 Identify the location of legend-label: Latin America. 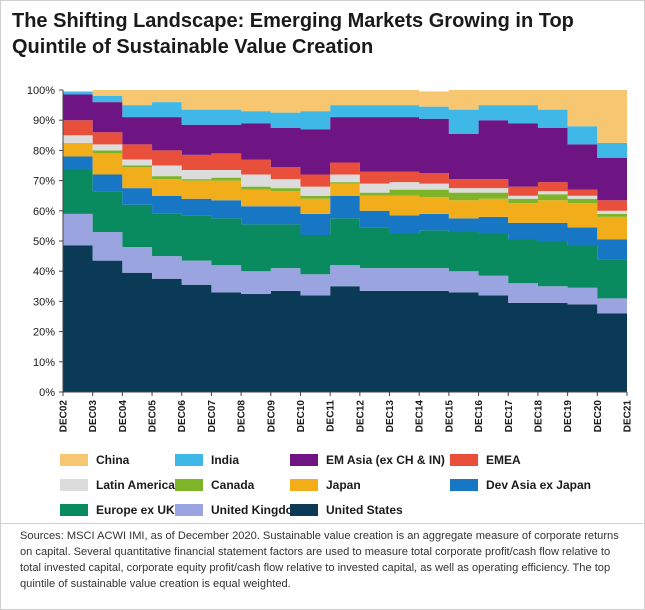
(135, 485).